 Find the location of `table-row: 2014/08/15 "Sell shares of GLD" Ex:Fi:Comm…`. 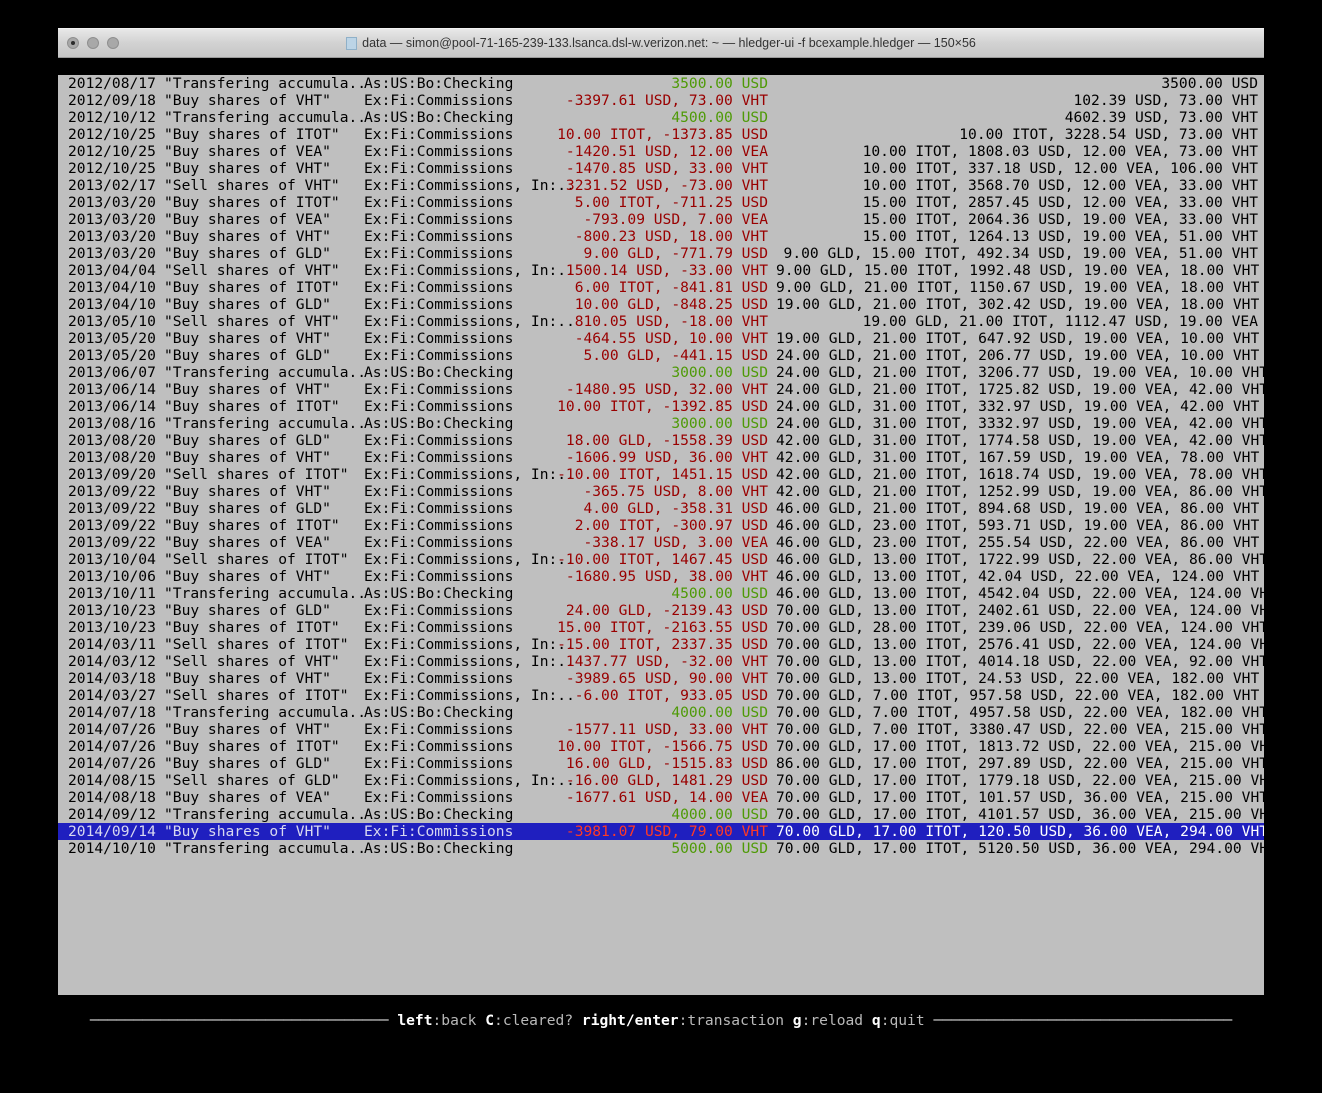

table-row: 2014/08/15 "Sell shares of GLD" Ex:Fi:Comm… is located at coordinates (661, 780).